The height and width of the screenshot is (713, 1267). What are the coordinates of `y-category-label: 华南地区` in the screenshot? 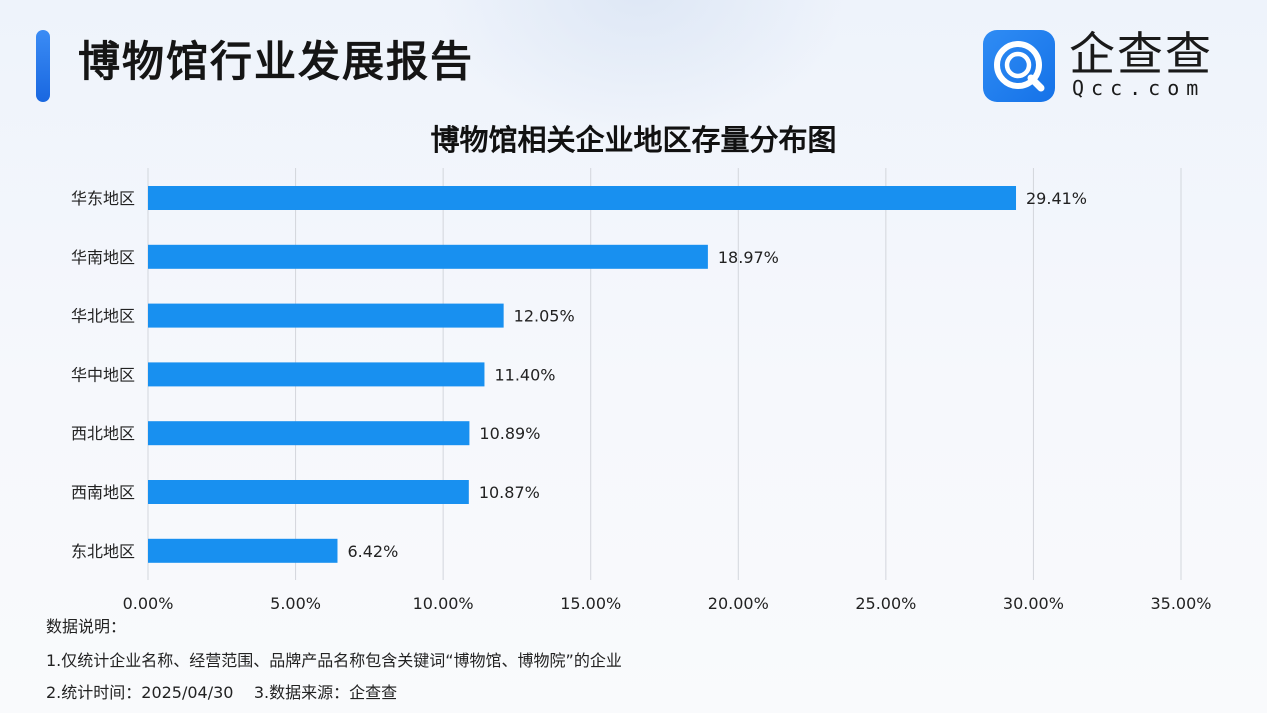 It's located at (103, 257).